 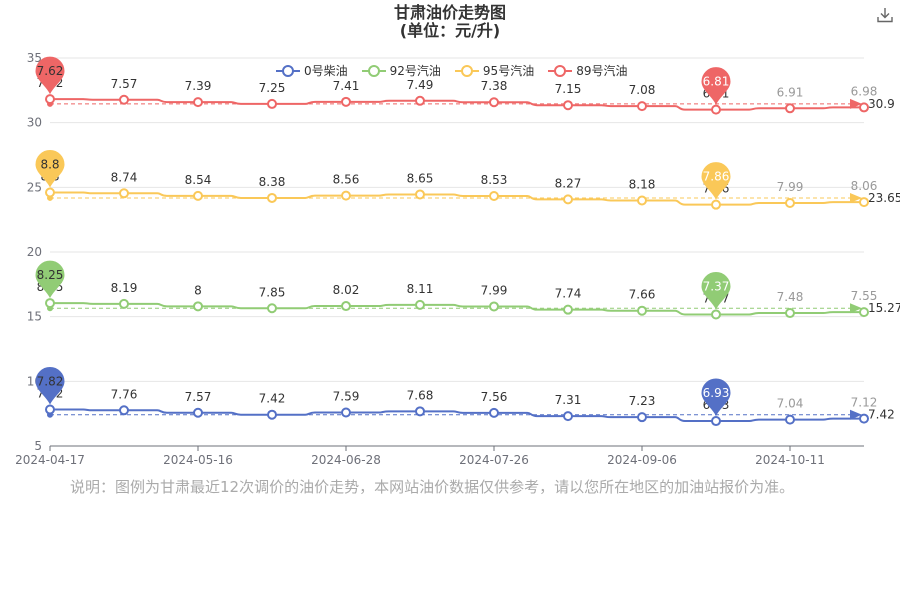 What do you see at coordinates (716, 82) in the screenshot?
I see `min-value-label: 6.81` at bounding box center [716, 82].